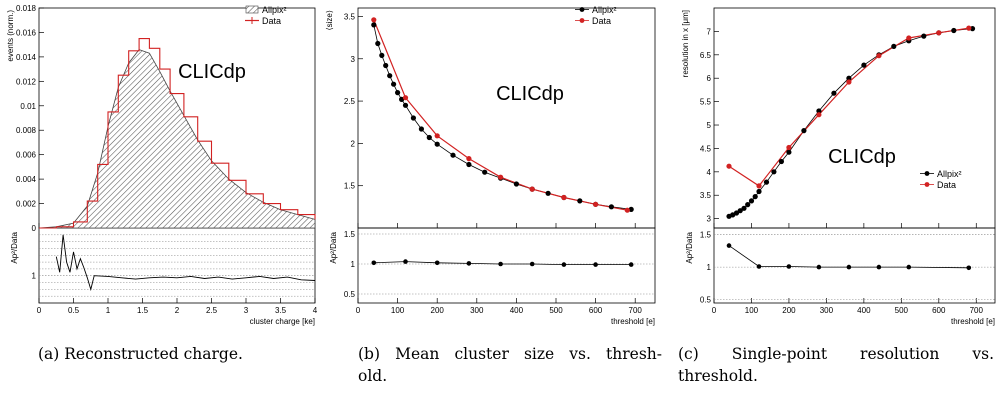 Image resolution: width=999 pixels, height=397 pixels. I want to click on caption-c-line2: threshold., so click(718, 376).